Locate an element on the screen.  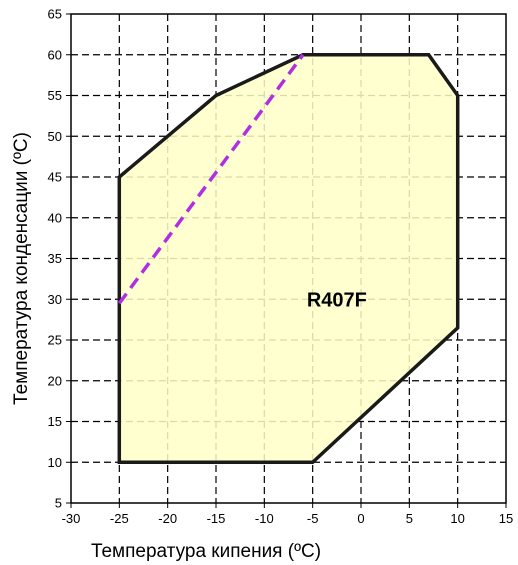
x-tick-label: 10 is located at coordinates (457, 518).